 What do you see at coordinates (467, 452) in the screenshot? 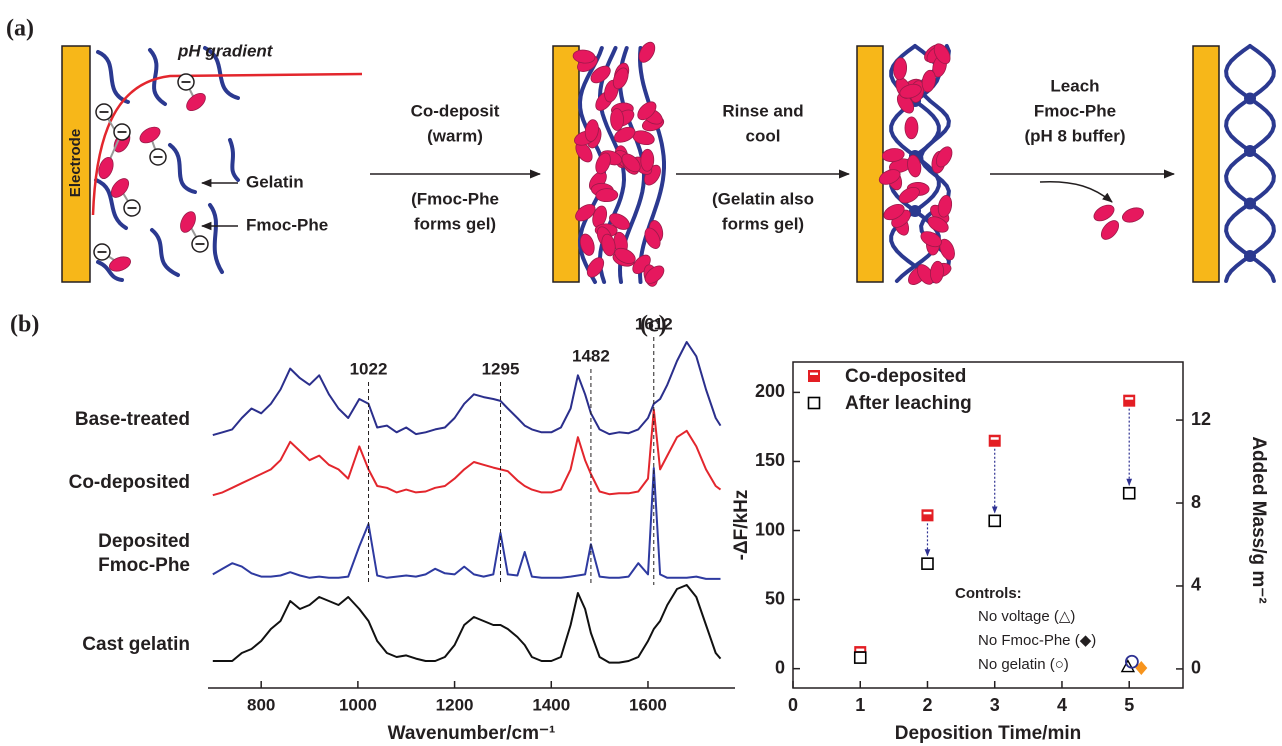
I see `spectrum-line` at bounding box center [467, 452].